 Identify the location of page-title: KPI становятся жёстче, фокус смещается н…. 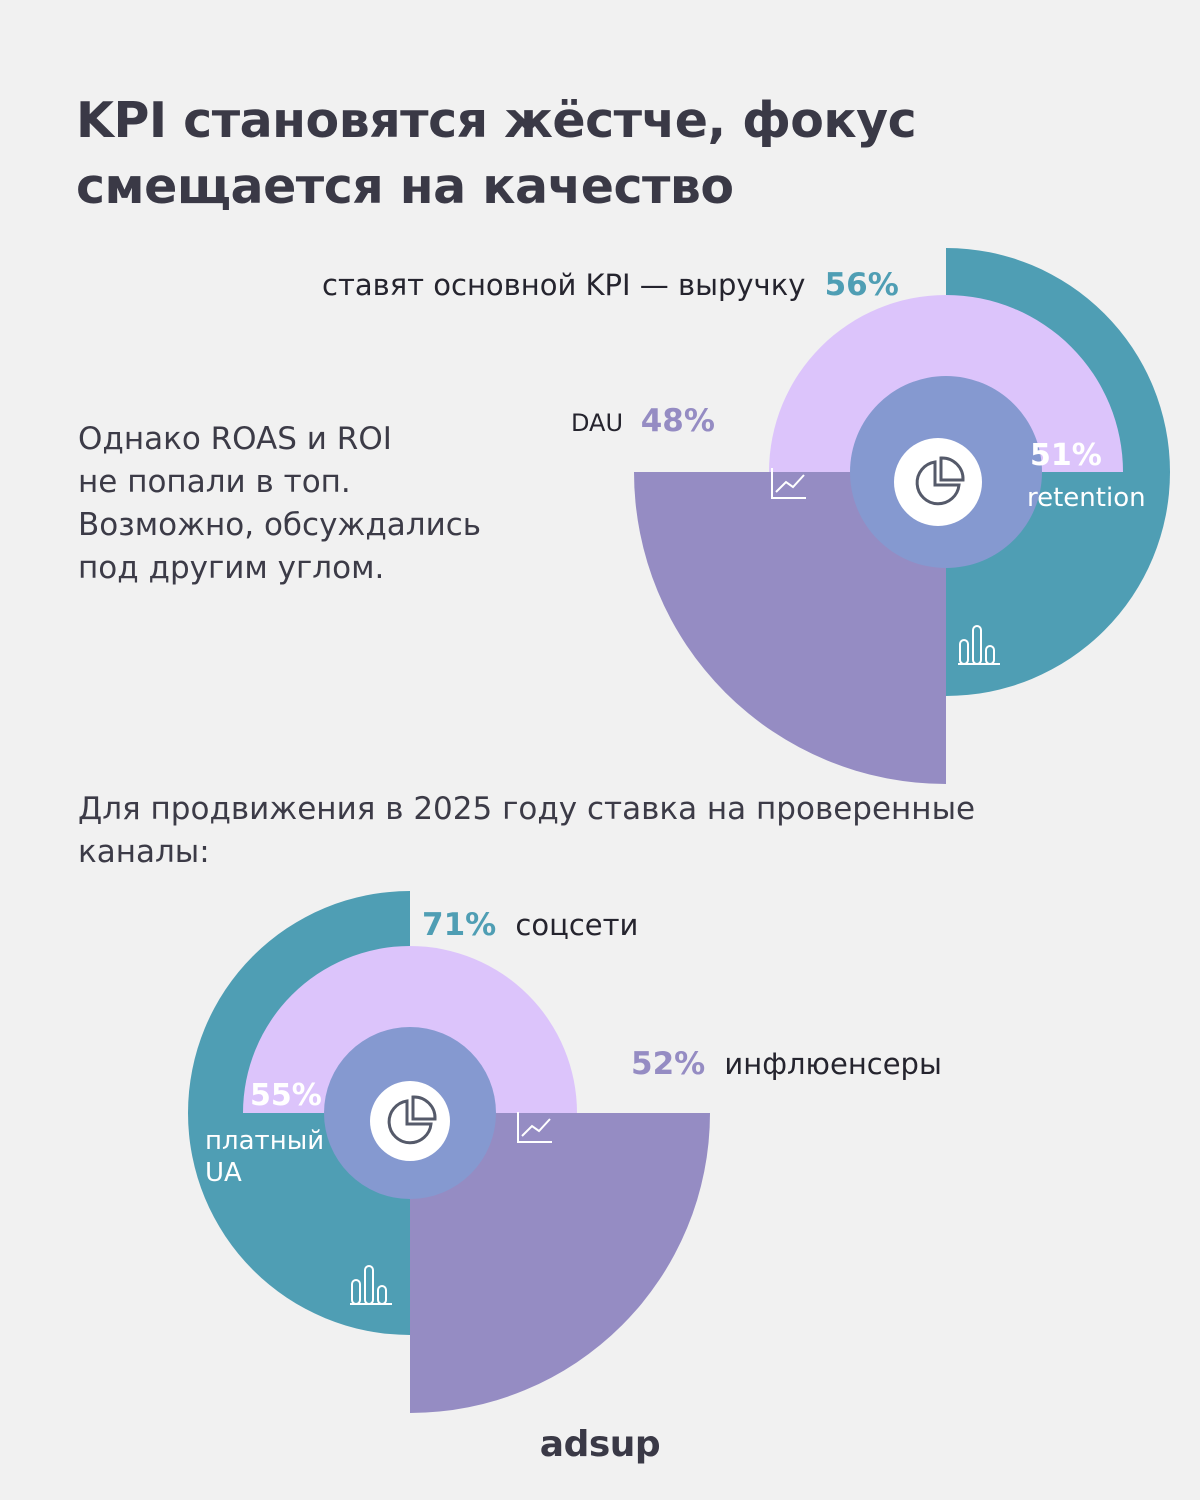
(496, 154).